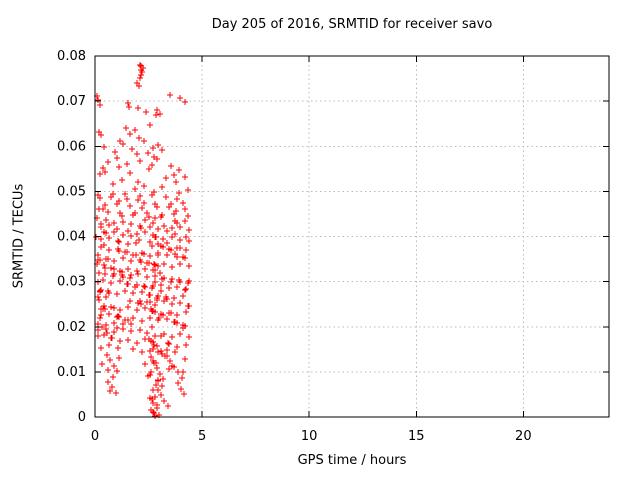 This screenshot has width=640, height=480. What do you see at coordinates (523, 436) in the screenshot?
I see `x-tick-label: 20` at bounding box center [523, 436].